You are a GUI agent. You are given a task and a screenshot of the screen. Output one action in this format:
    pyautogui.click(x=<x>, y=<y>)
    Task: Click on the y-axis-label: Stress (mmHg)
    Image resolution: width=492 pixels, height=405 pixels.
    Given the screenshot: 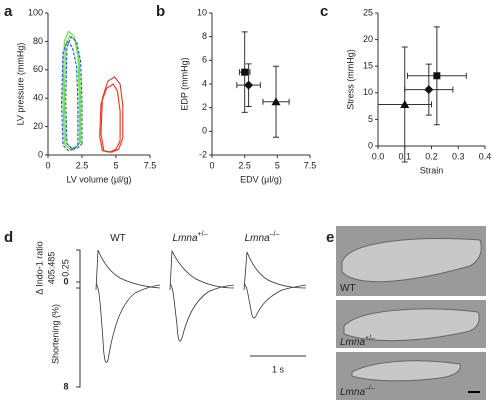 What is the action you would take?
    pyautogui.click(x=350, y=79)
    